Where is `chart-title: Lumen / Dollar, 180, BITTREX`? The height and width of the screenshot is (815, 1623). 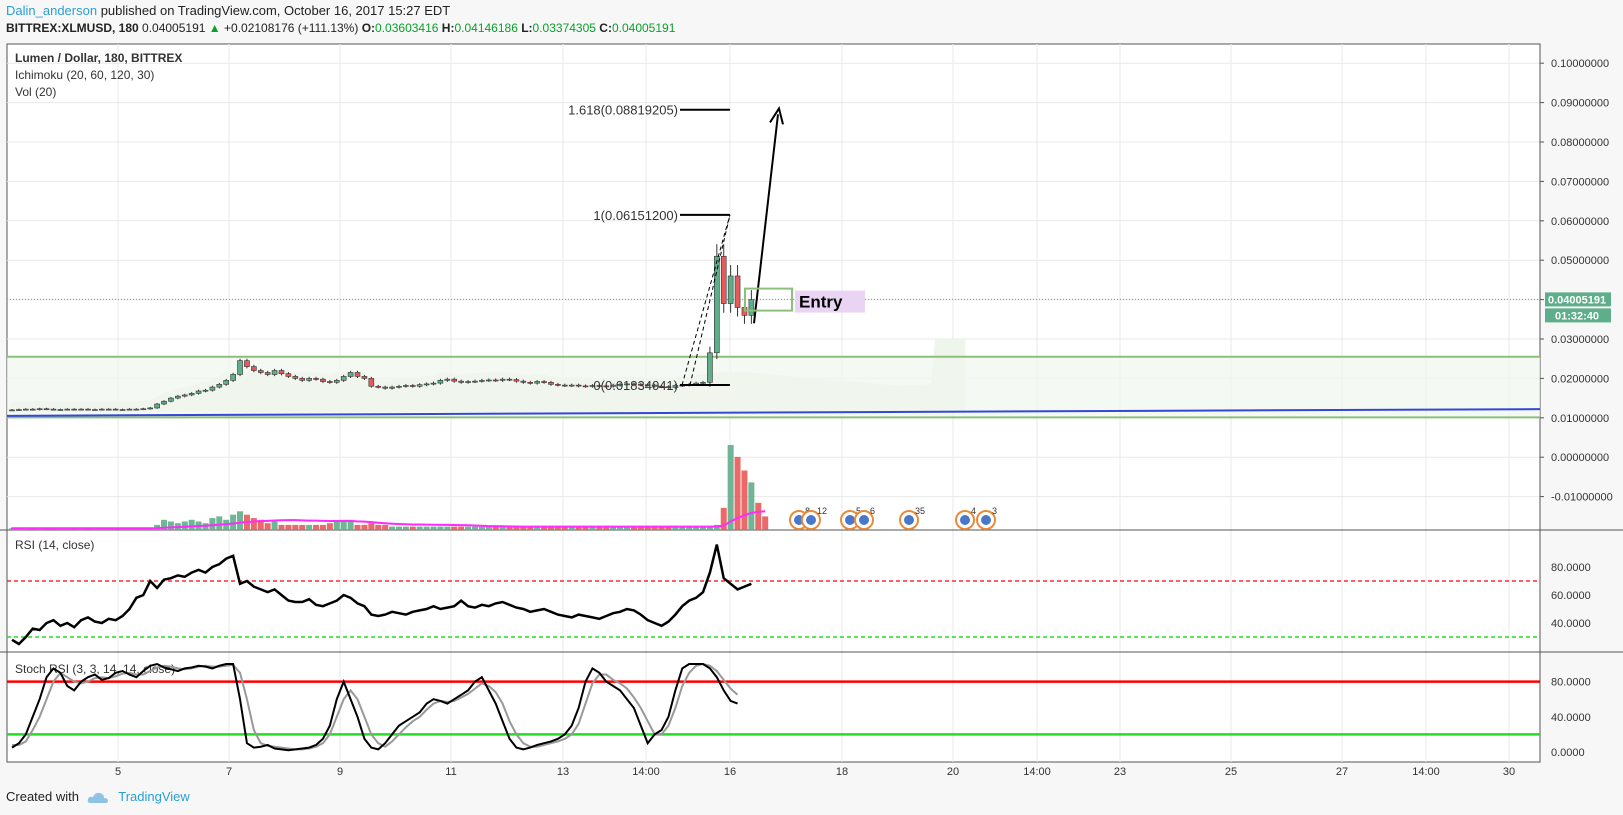 chart-title: Lumen / Dollar, 180, BITTREX is located at coordinates (98, 58).